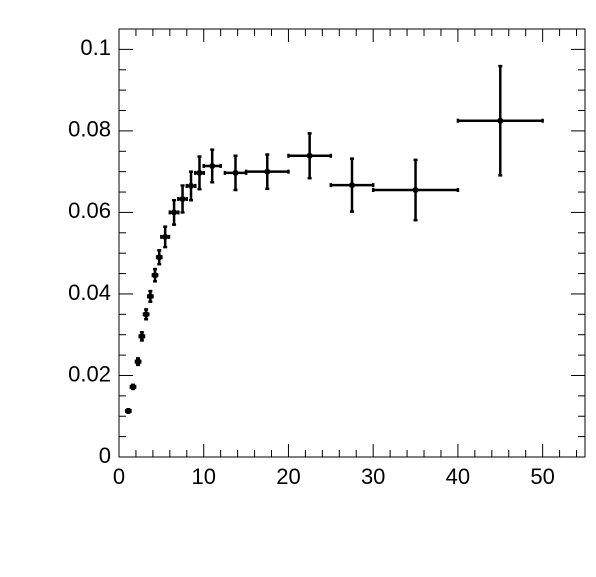 This screenshot has width=596, height=577. Describe the element at coordinates (105, 455) in the screenshot. I see `y-tick-label: 0` at that location.